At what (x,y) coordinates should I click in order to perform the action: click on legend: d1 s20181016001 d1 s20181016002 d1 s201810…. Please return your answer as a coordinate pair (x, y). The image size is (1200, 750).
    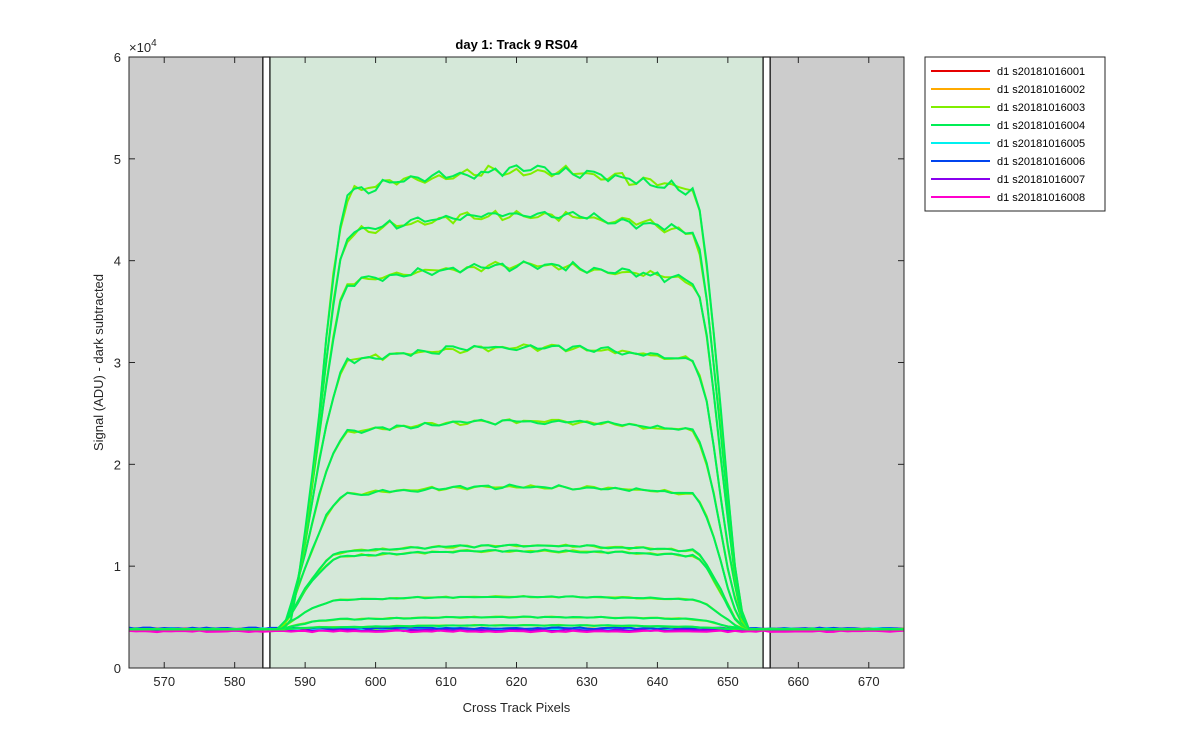
    Looking at the image, I should click on (1015, 134).